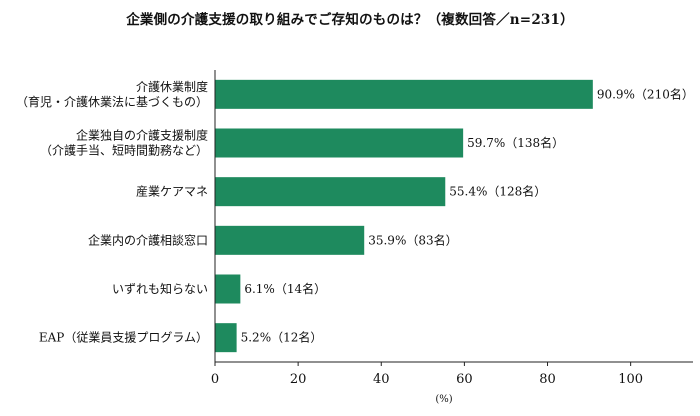 This screenshot has width=700, height=416. What do you see at coordinates (497, 191) in the screenshot?
I see `data-label: 55.4%（128名）` at bounding box center [497, 191].